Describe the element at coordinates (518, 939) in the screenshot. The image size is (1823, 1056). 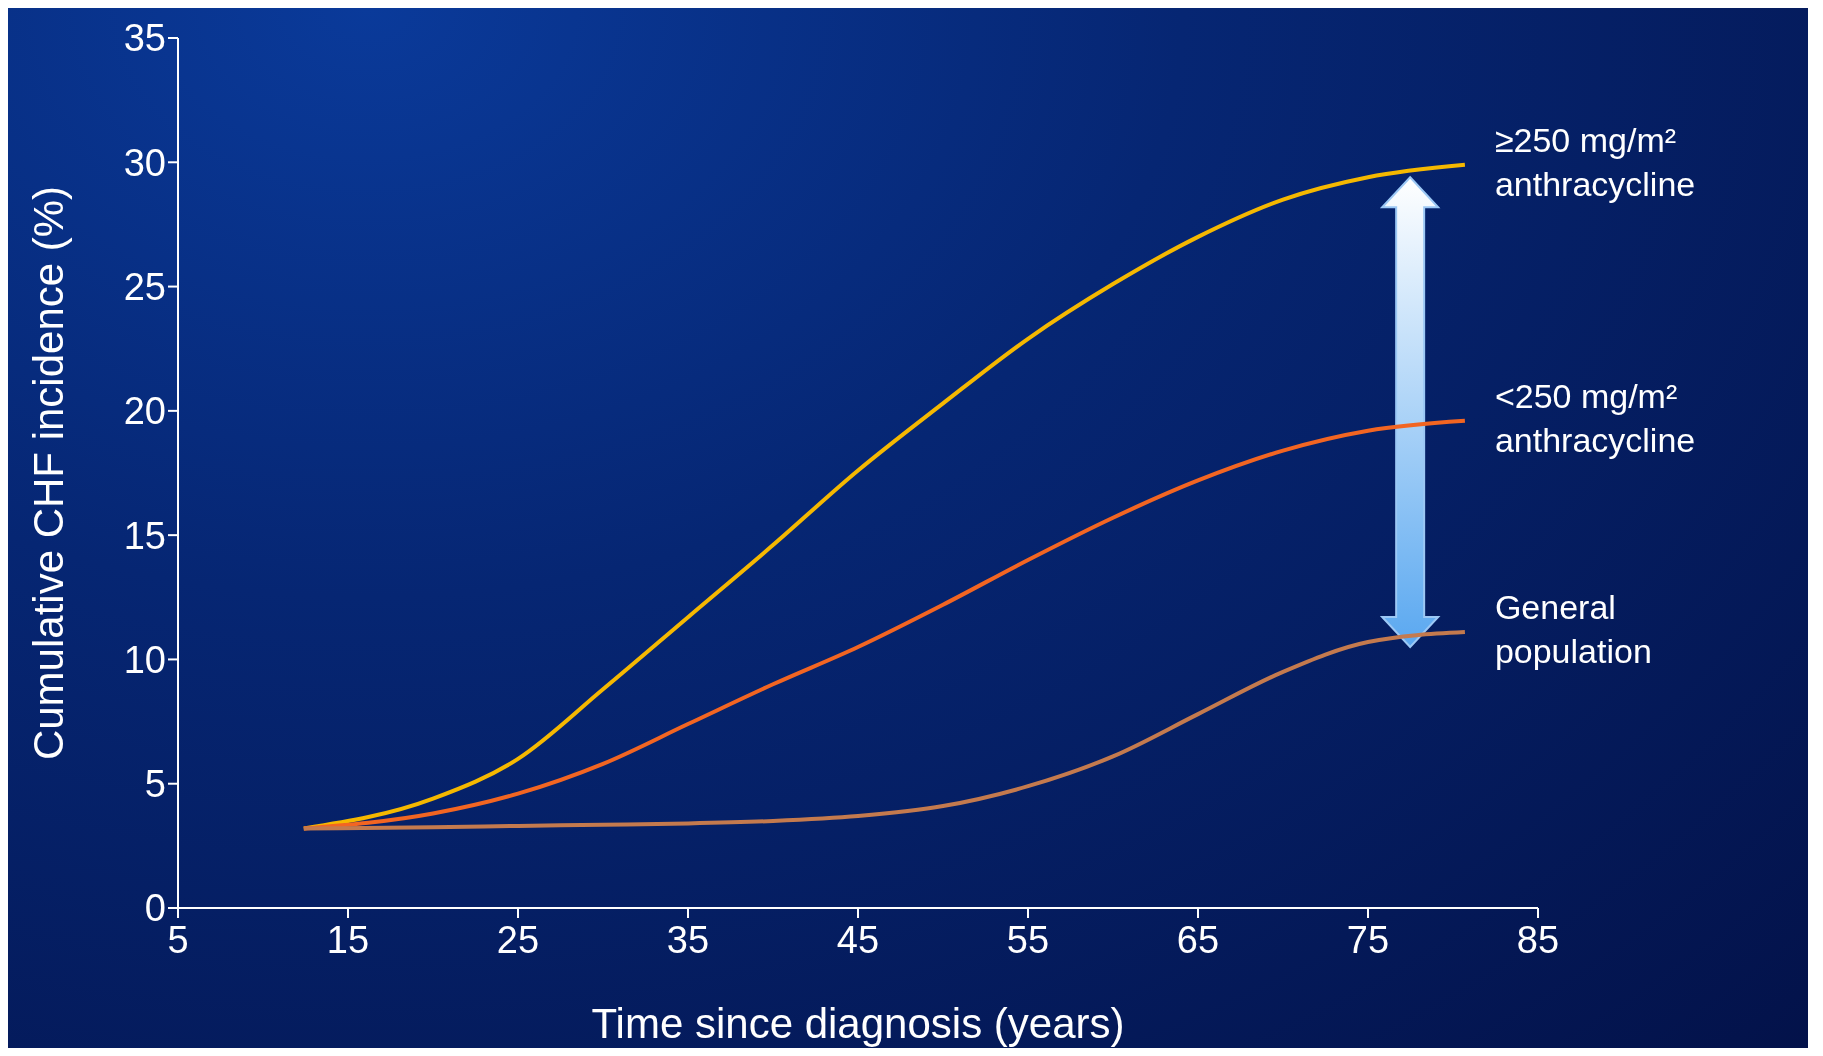
I see `x-tick-label: 25` at that location.